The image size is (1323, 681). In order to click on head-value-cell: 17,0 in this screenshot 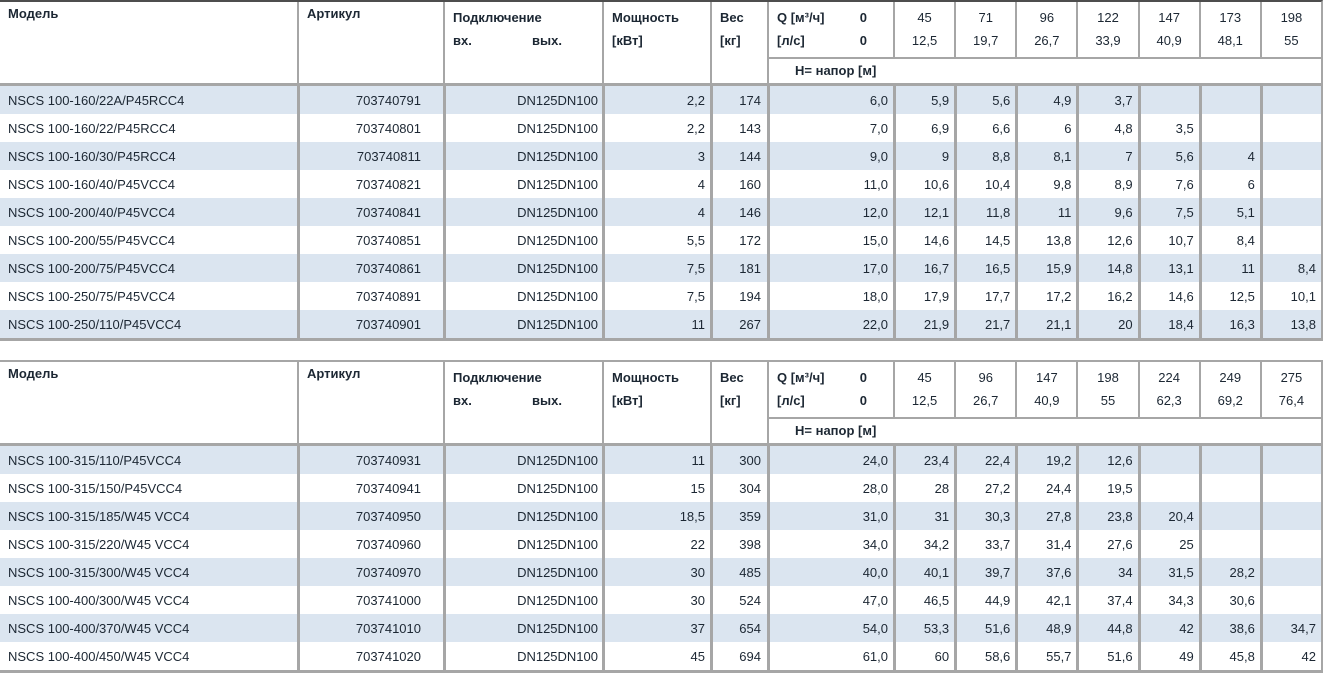, I will do `click(830, 268)`.